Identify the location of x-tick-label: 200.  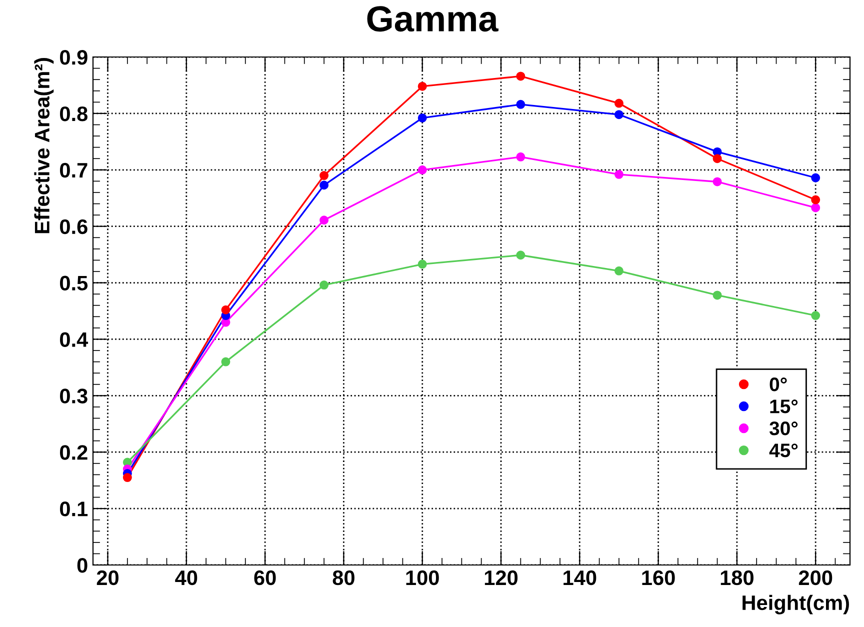
(815, 578).